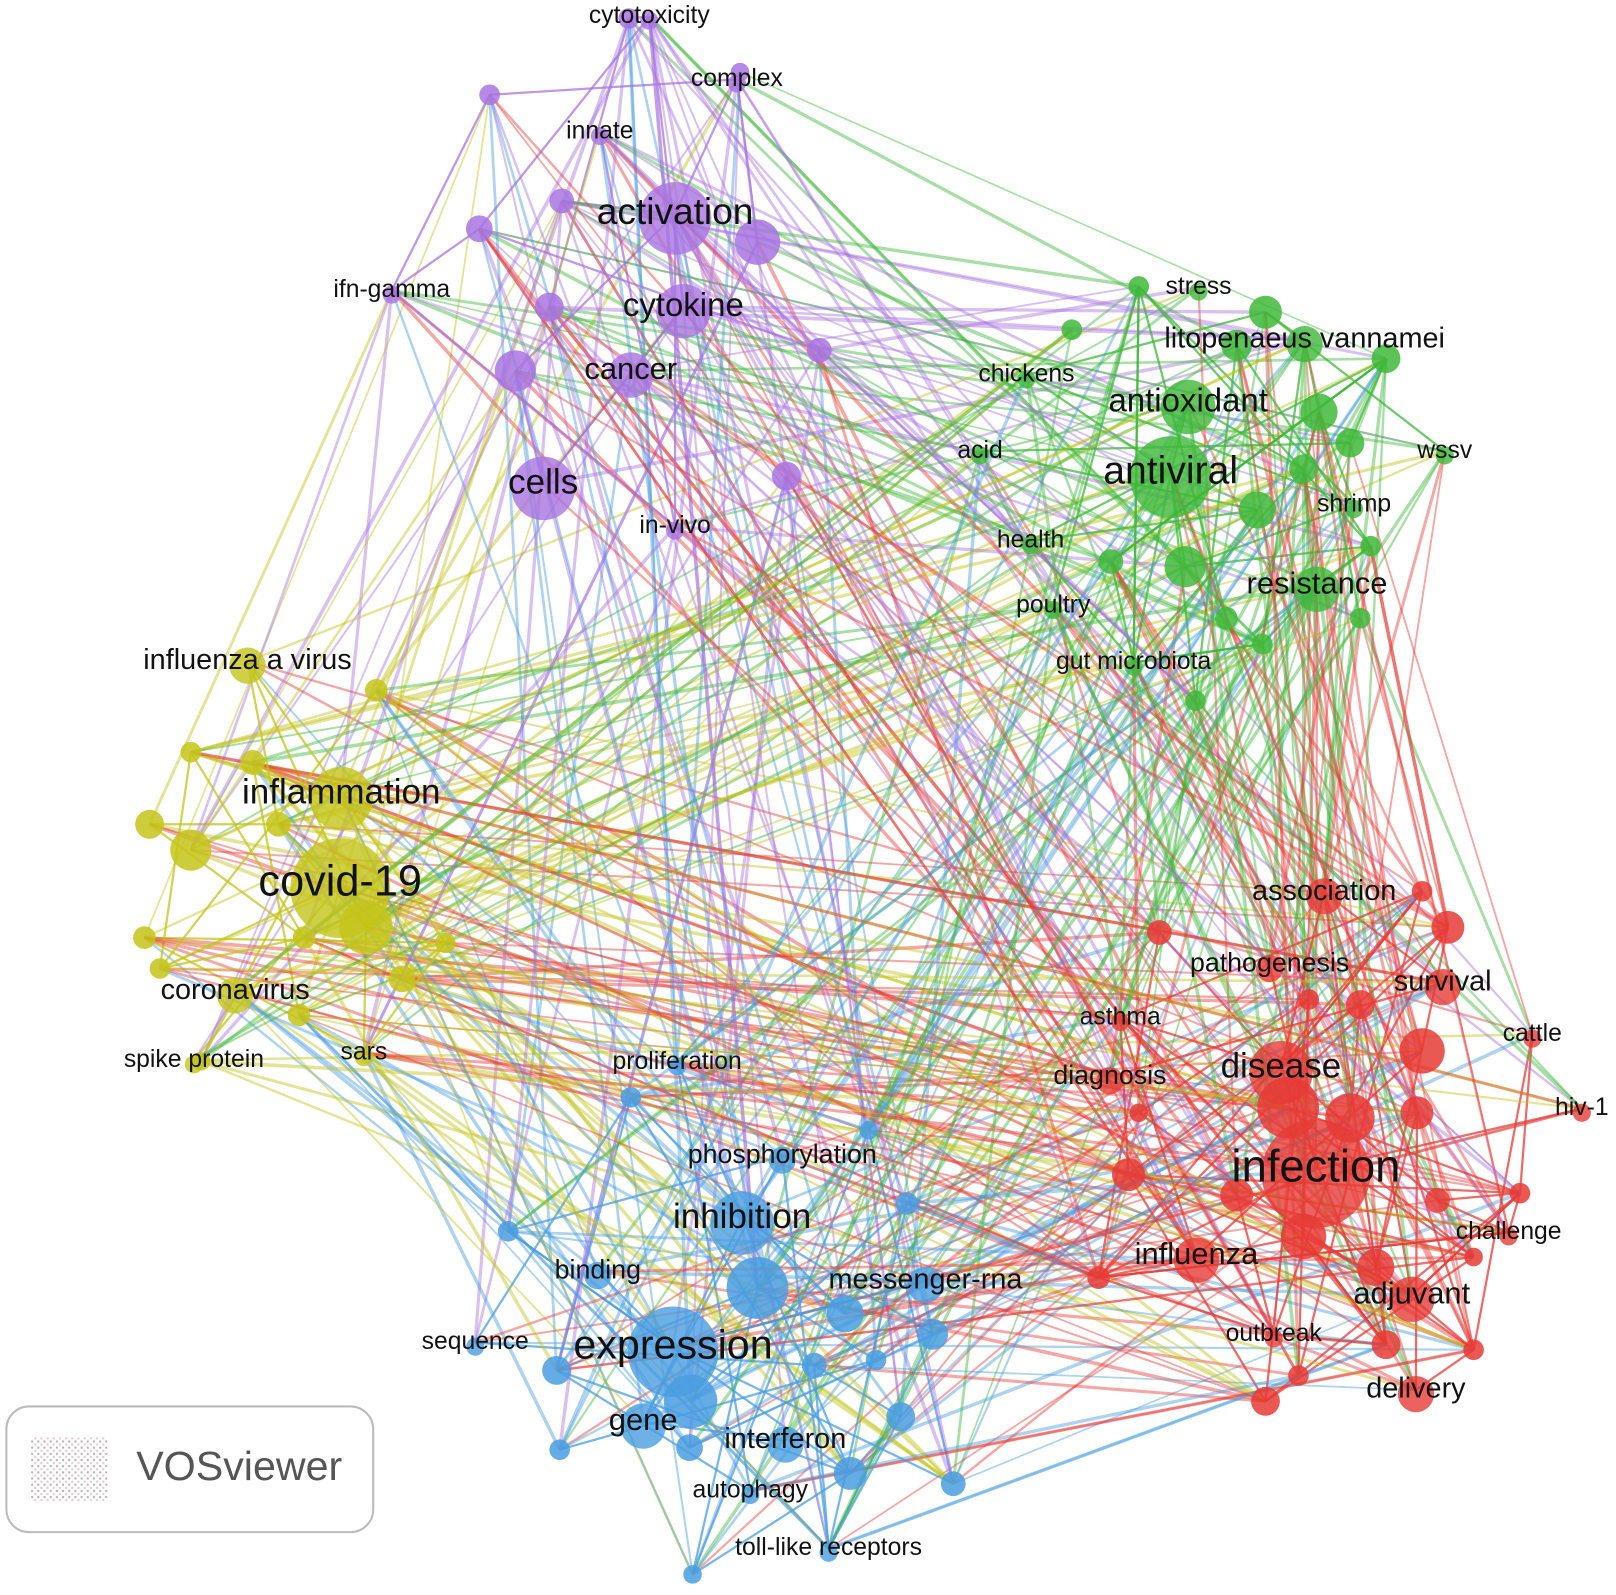 The image size is (1616, 1595). Describe the element at coordinates (1030, 539) in the screenshot. I see `node-label: health` at that location.